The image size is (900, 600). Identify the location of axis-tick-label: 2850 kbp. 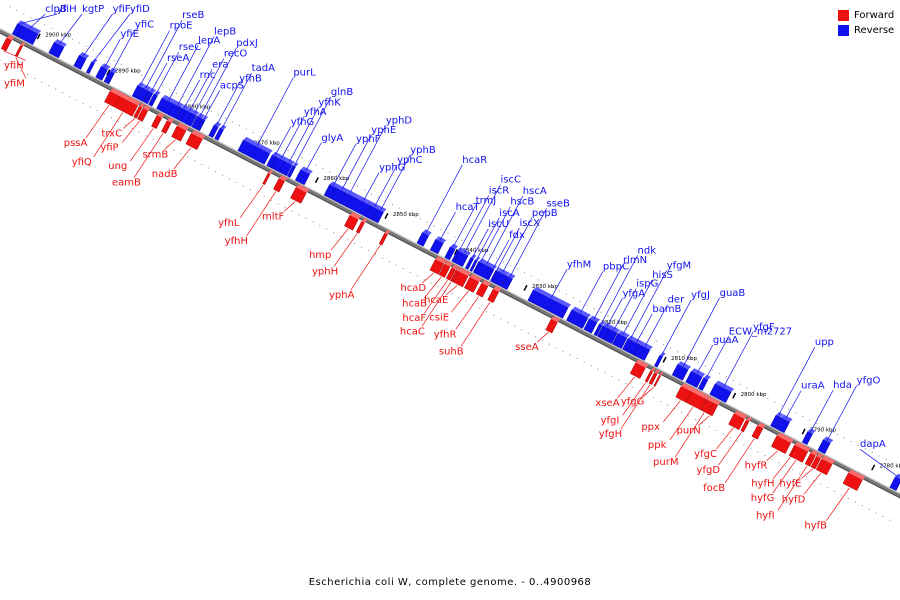
(406, 215).